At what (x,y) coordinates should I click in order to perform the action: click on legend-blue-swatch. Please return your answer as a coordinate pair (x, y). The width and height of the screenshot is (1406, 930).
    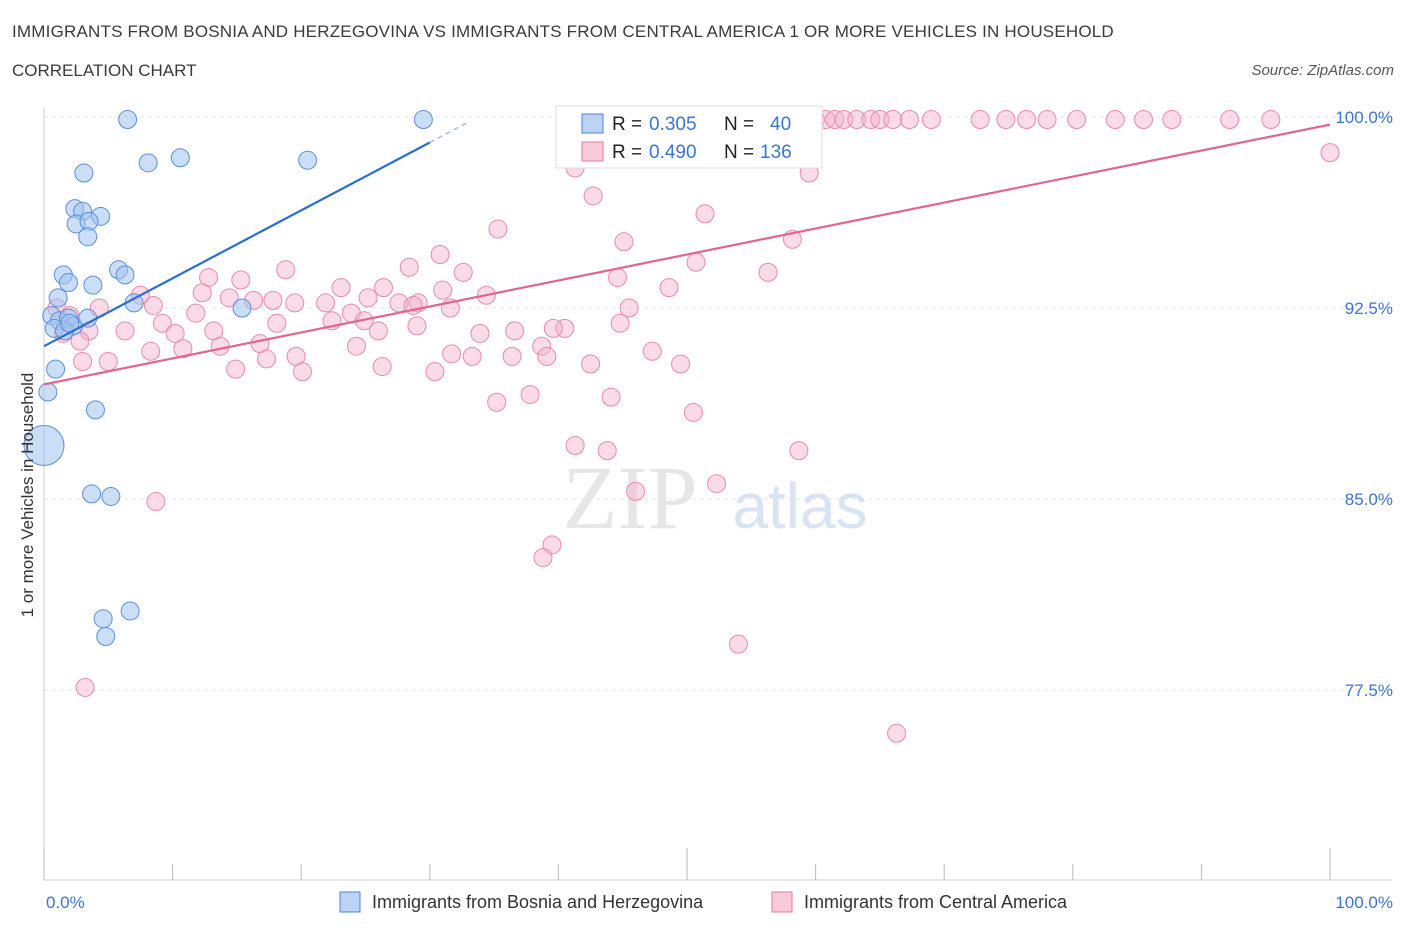
    Looking at the image, I should click on (592, 123).